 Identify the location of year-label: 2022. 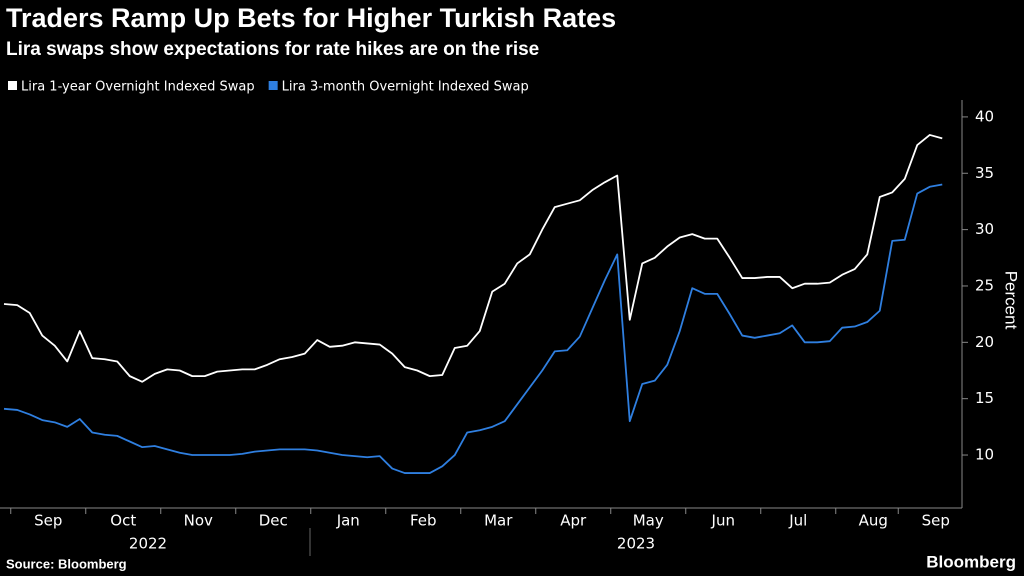
(148, 544).